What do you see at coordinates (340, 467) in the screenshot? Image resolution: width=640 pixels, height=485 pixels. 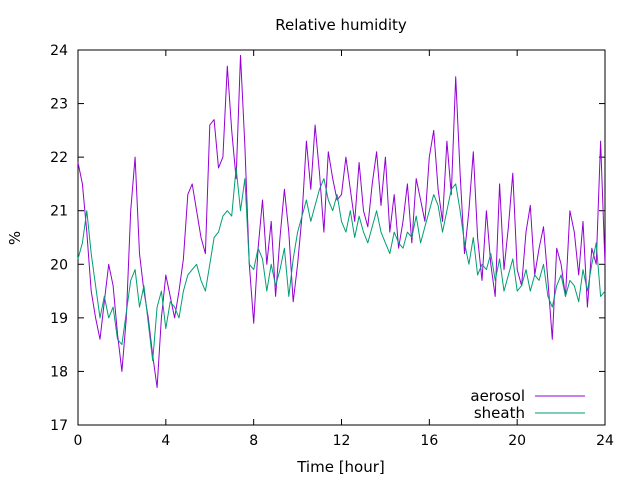 I see `x-axis-label: Time [hour]` at bounding box center [340, 467].